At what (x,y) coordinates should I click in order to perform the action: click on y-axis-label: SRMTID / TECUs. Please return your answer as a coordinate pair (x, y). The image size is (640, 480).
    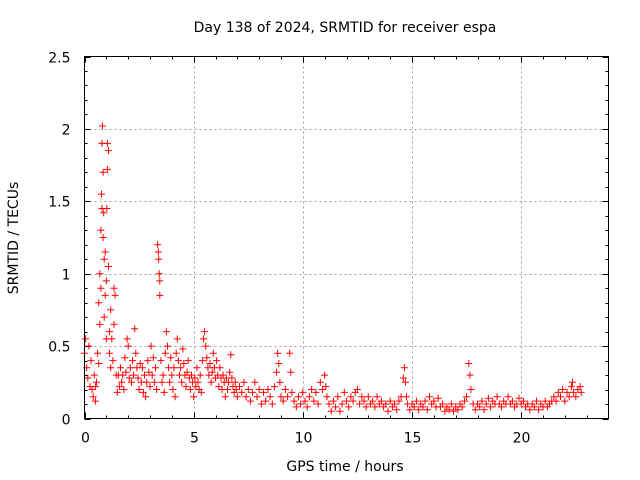
    Looking at the image, I should click on (14, 238).